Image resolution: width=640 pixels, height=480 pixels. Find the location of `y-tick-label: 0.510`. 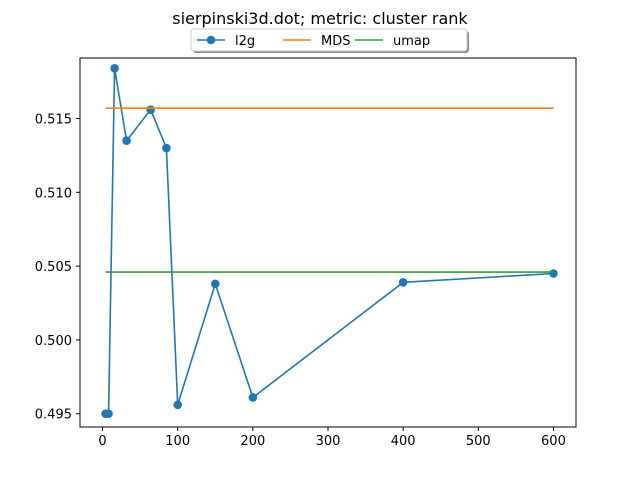

y-tick-label: 0.510 is located at coordinates (53, 193).